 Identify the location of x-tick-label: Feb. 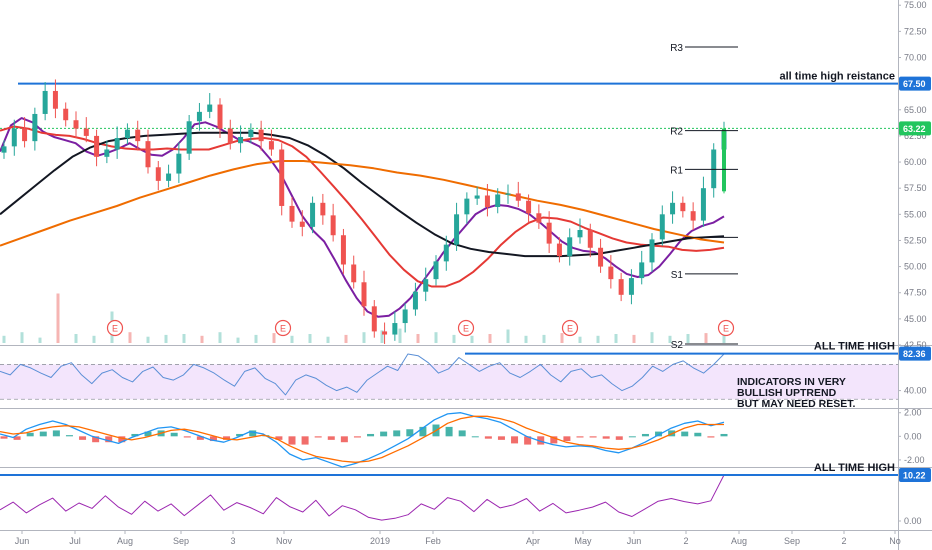
(433, 541).